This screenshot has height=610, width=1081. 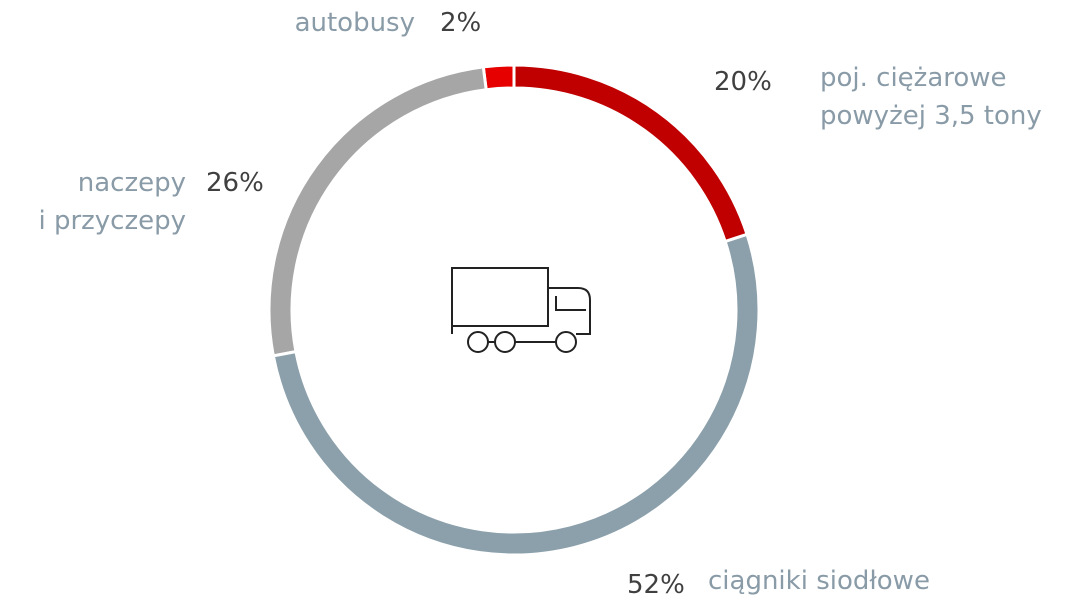 What do you see at coordinates (931, 97) in the screenshot?
I see `category-label: poj. ciężarowe powyżej 3,5 tony` at bounding box center [931, 97].